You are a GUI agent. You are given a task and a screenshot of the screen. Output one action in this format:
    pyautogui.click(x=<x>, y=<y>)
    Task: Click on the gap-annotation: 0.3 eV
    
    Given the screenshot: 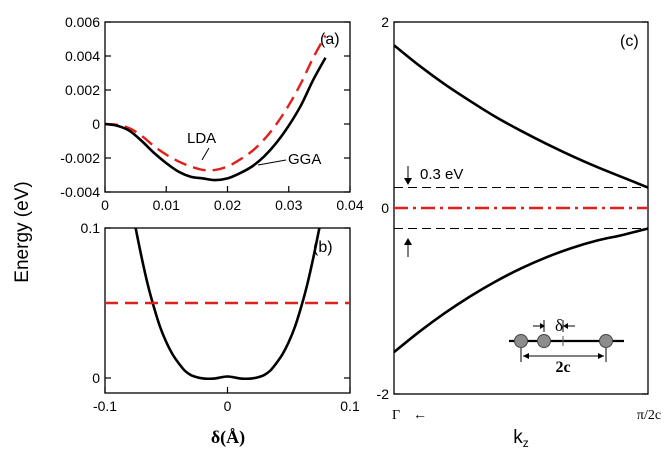 What is the action you would take?
    pyautogui.click(x=441, y=174)
    